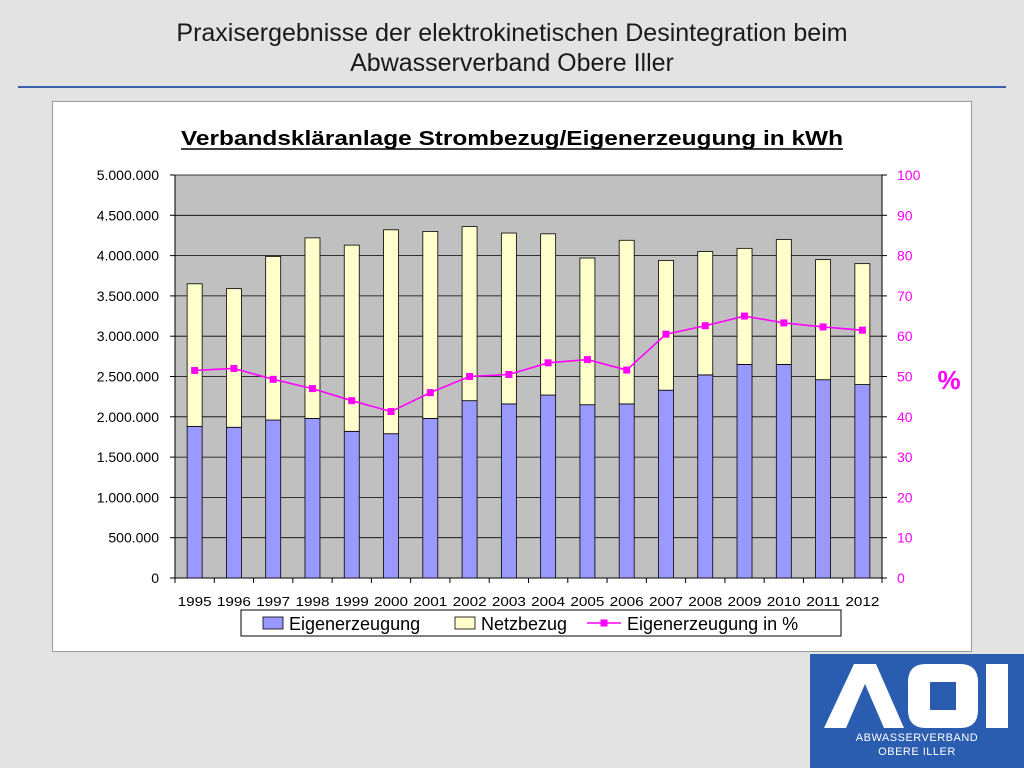 This screenshot has width=1024, height=768. Describe the element at coordinates (512, 87) in the screenshot. I see `title-divider` at that location.